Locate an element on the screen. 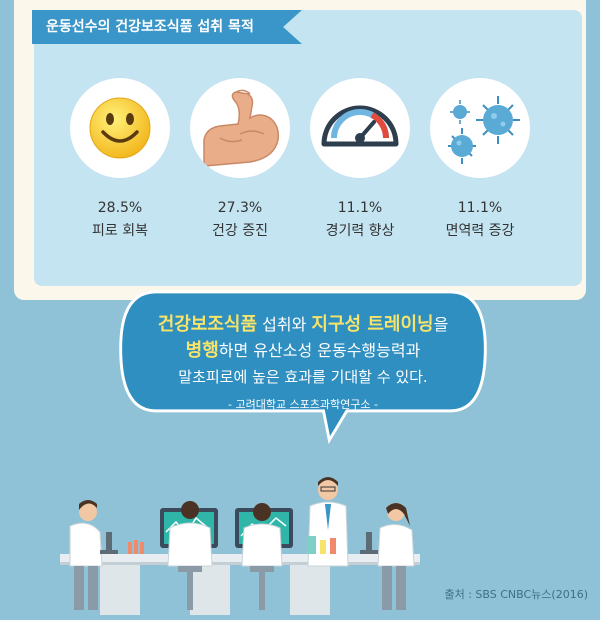 The height and width of the screenshot is (620, 600). stat-fatigue-recovery: 28.5% 피로 회복 is located at coordinates (120, 159).